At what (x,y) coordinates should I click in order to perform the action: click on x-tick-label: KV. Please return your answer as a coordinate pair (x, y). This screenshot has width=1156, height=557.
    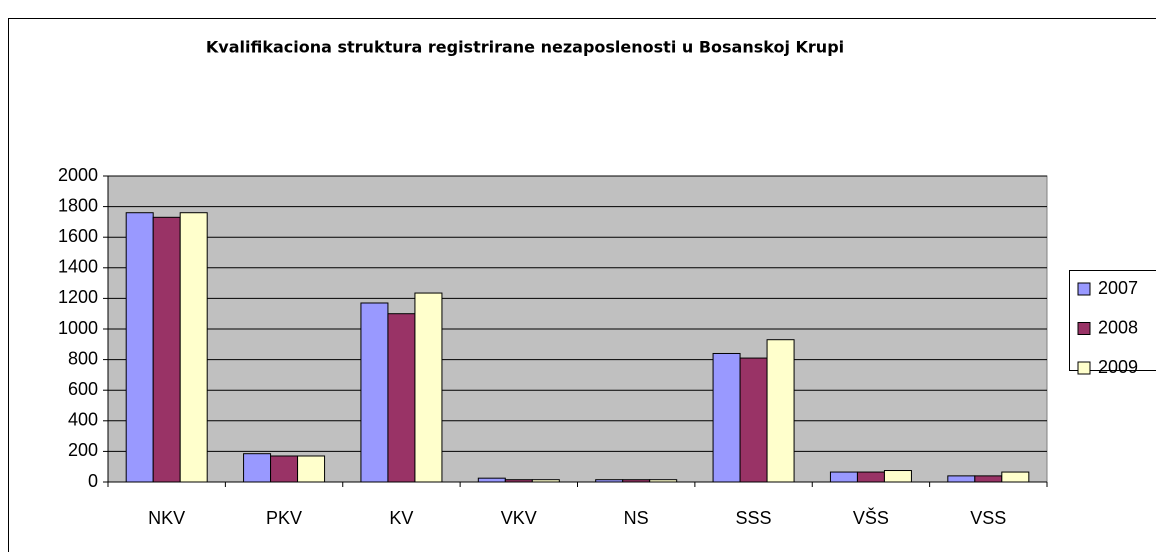
    Looking at the image, I should click on (401, 518).